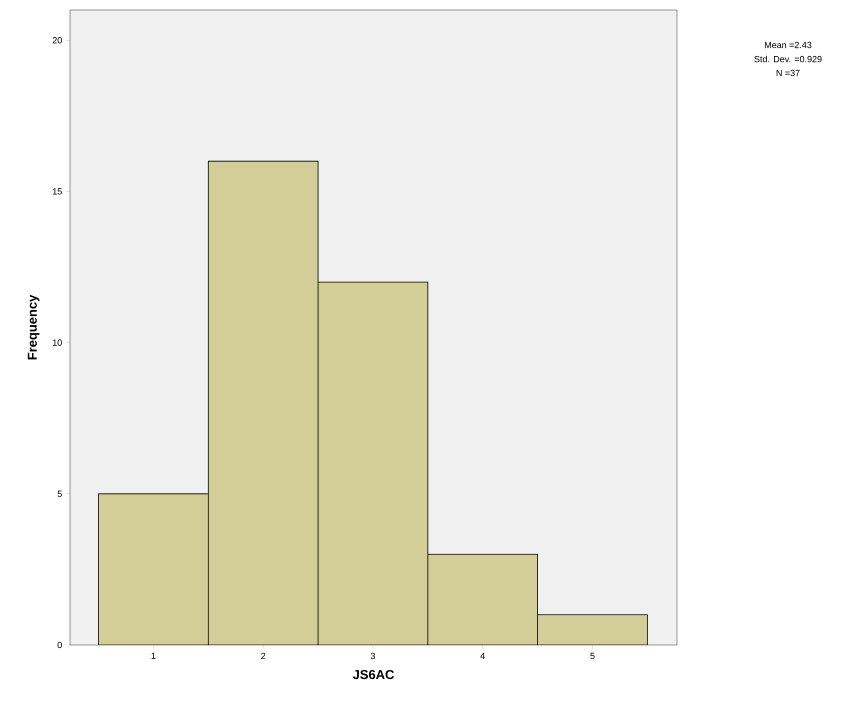 Image resolution: width=847 pixels, height=715 pixels. Describe the element at coordinates (57, 40) in the screenshot. I see `y-tick-label: 20` at that location.